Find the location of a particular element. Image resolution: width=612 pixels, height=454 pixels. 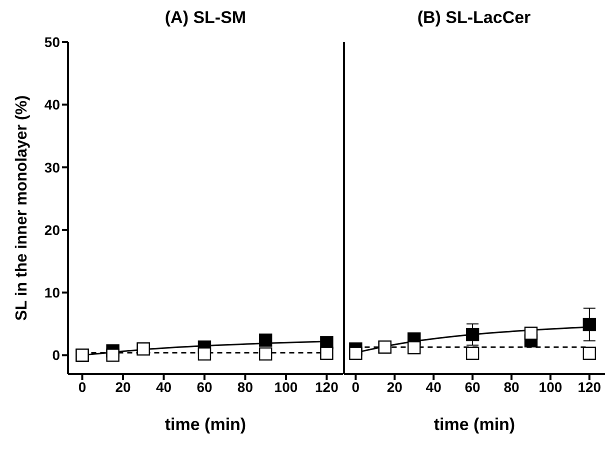

y-tick-label: 30 is located at coordinates (52, 167).